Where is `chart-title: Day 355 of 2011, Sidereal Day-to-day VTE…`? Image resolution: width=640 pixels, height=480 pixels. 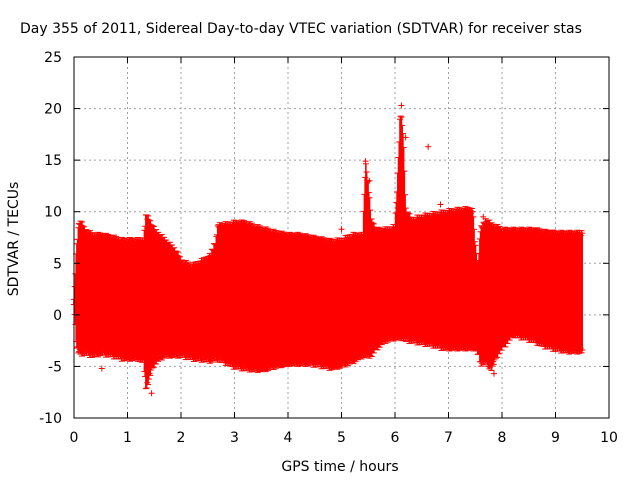
chart-title: Day 355 of 2011, Sidereal Day-to-day VTE… is located at coordinates (301, 29).